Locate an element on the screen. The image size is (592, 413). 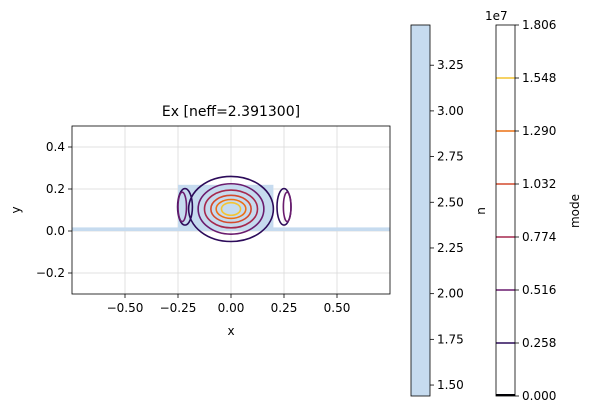
colorbar-n-tick-label: 2.75 is located at coordinates (450, 157).